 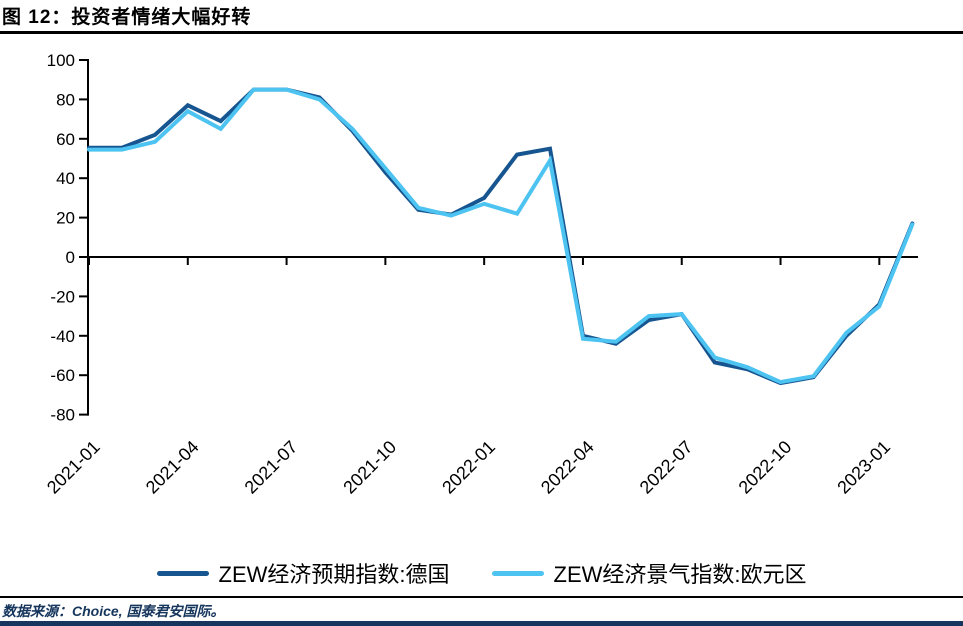 I want to click on chart-legend: ZEW经济预期指数:德国 ZEW经济景气指数:欧元区, so click(x=481, y=573).